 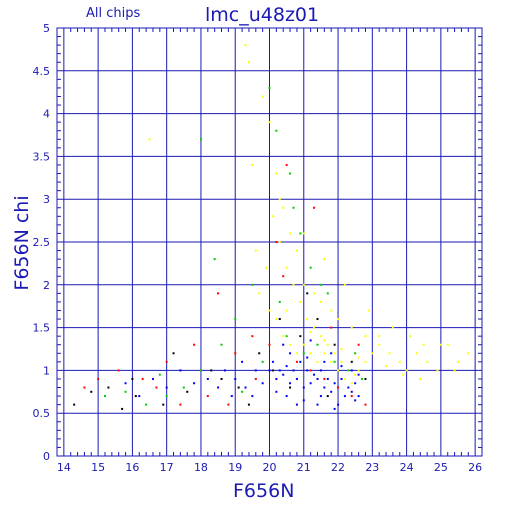 What do you see at coordinates (46, 370) in the screenshot?
I see `y-tick-label: 1` at bounding box center [46, 370].